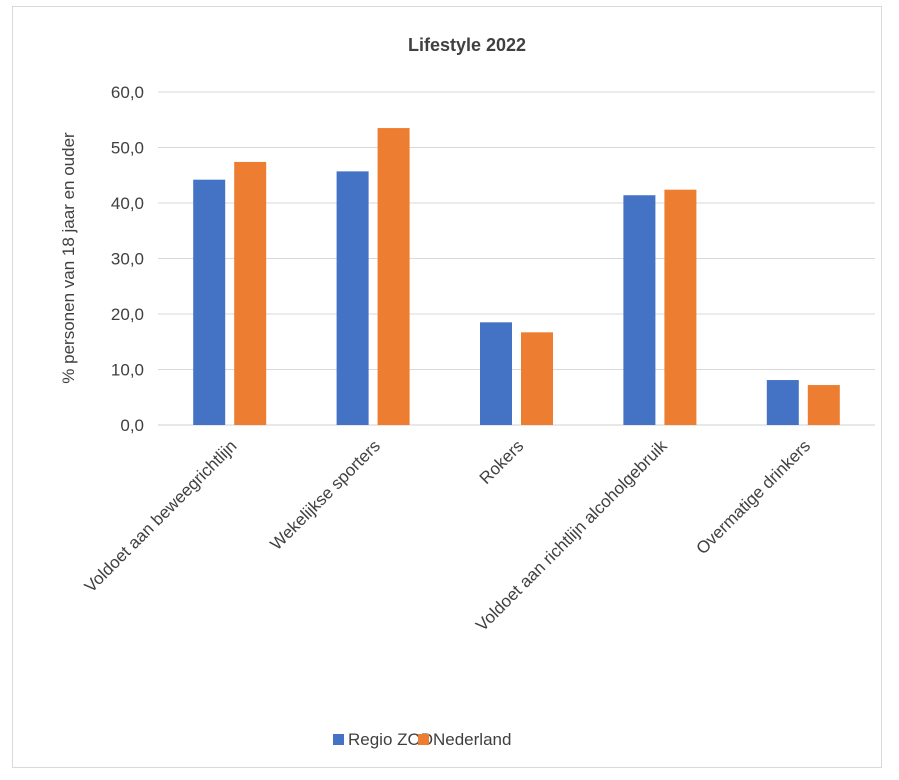 This screenshot has width=899, height=780. Describe the element at coordinates (127, 203) in the screenshot. I see `y-tick-label: 40,0` at that location.